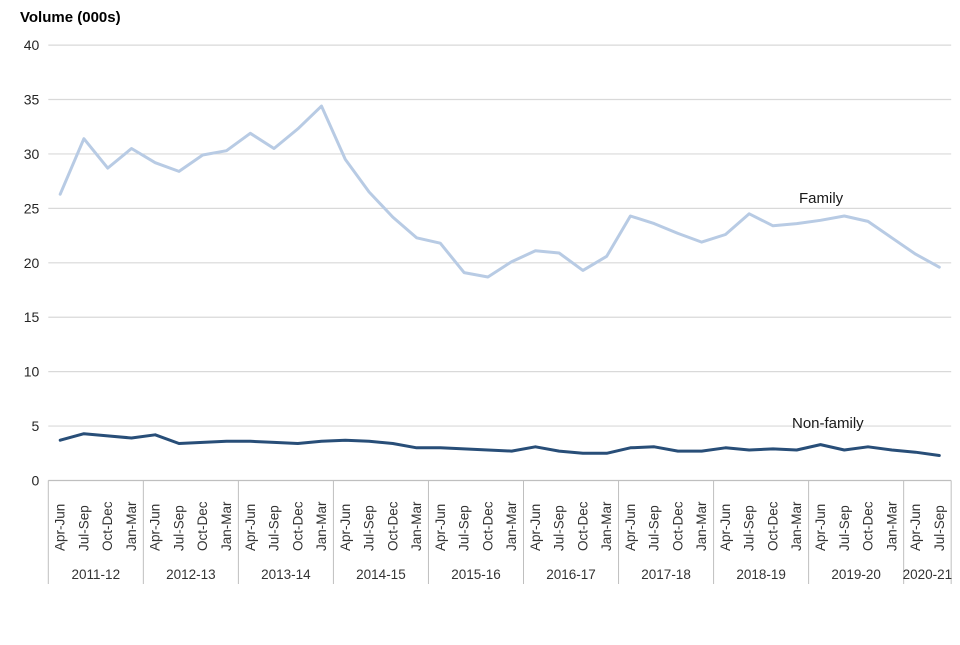 This screenshot has height=645, width=960. What do you see at coordinates (32, 208) in the screenshot?
I see `y-tick-label: 25` at bounding box center [32, 208].